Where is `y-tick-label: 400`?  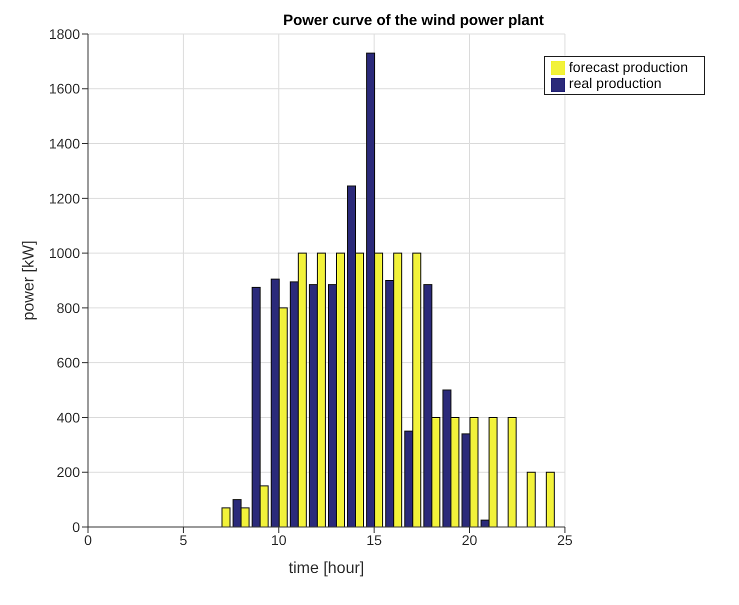 y-tick-label: 400 is located at coordinates (68, 417).